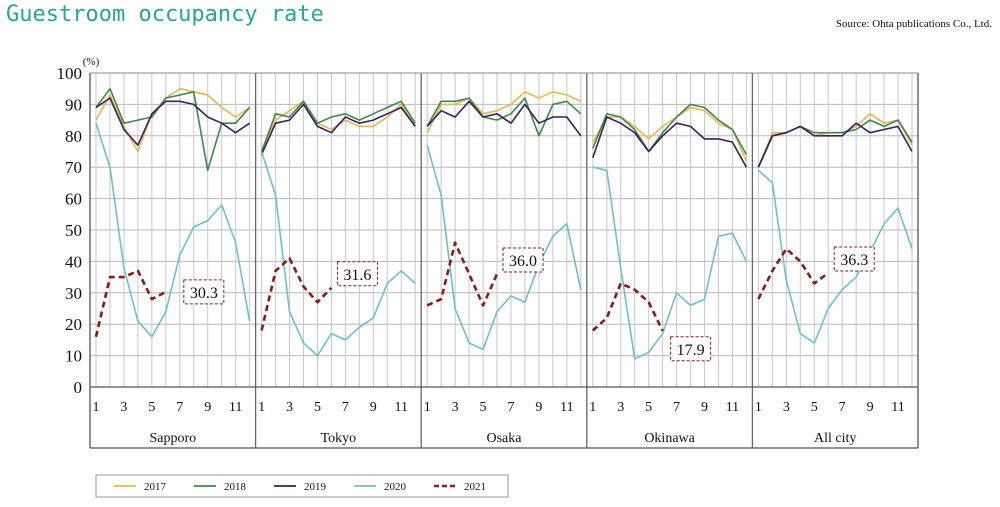 Image resolution: width=1000 pixels, height=507 pixels. I want to click on panel-label: Sapporo, so click(172, 438).